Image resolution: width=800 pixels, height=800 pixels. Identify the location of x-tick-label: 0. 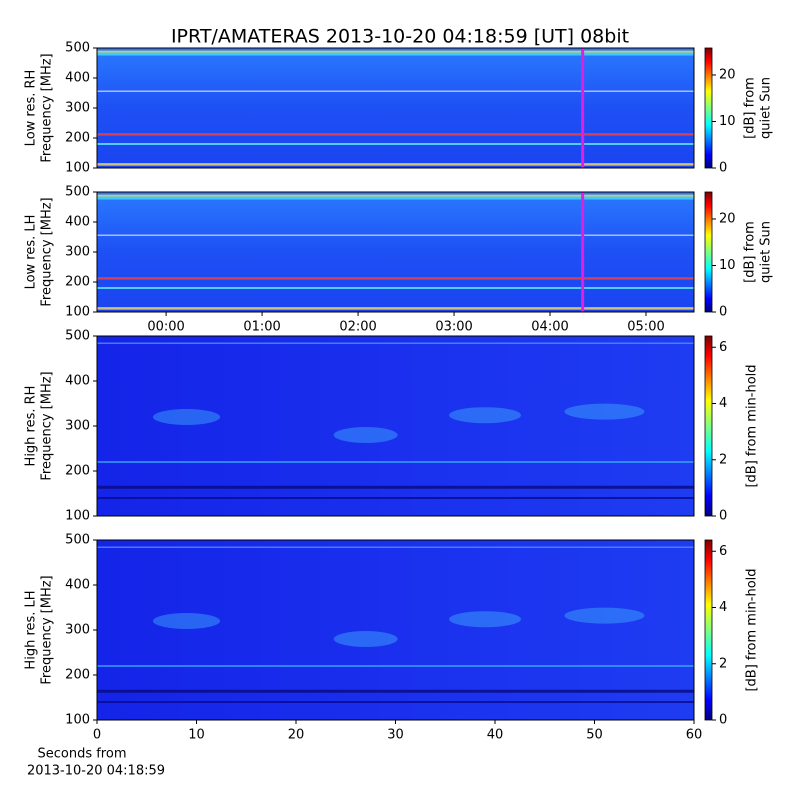
(97, 735).